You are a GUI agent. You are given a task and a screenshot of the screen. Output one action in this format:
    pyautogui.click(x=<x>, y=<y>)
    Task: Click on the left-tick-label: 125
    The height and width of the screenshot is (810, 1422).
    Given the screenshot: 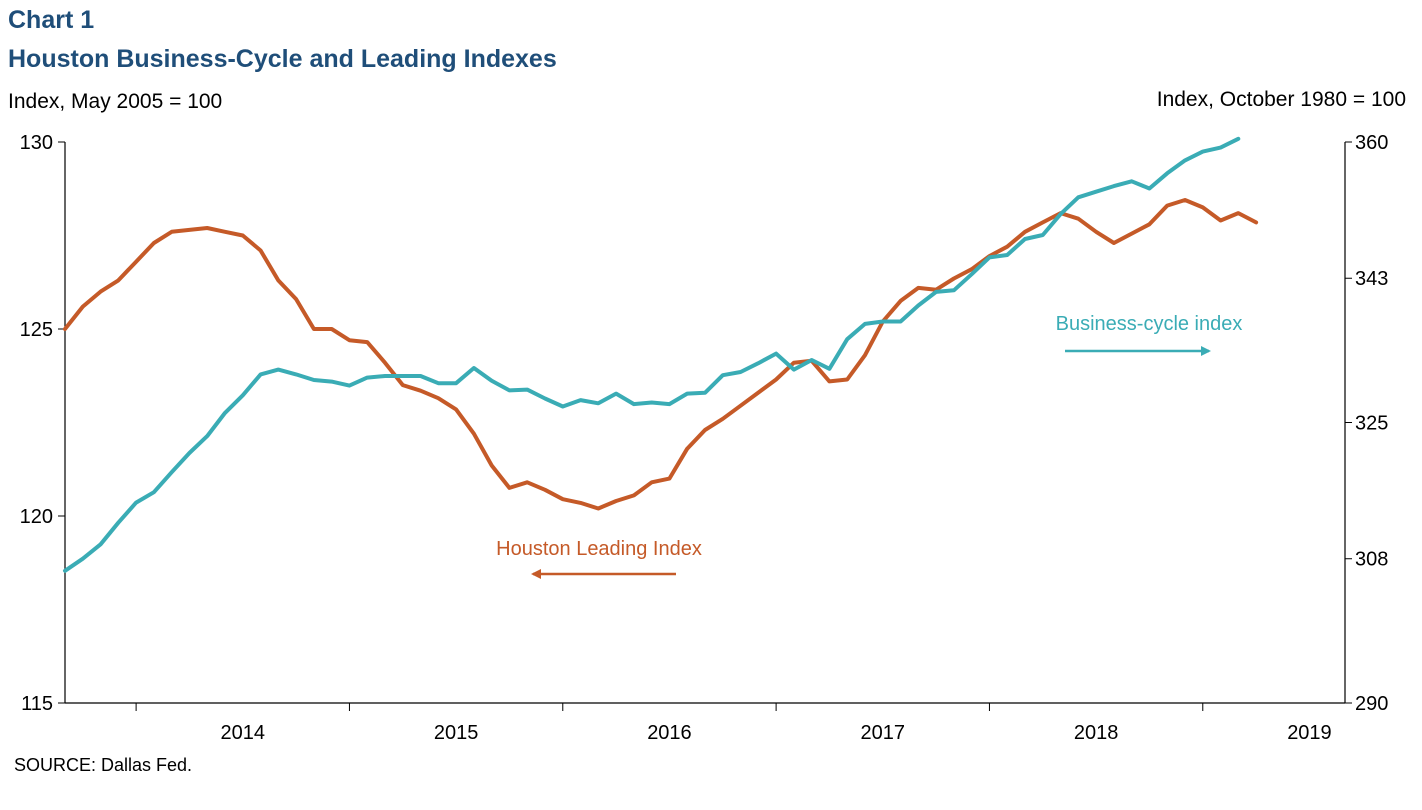 What is the action you would take?
    pyautogui.click(x=36, y=330)
    